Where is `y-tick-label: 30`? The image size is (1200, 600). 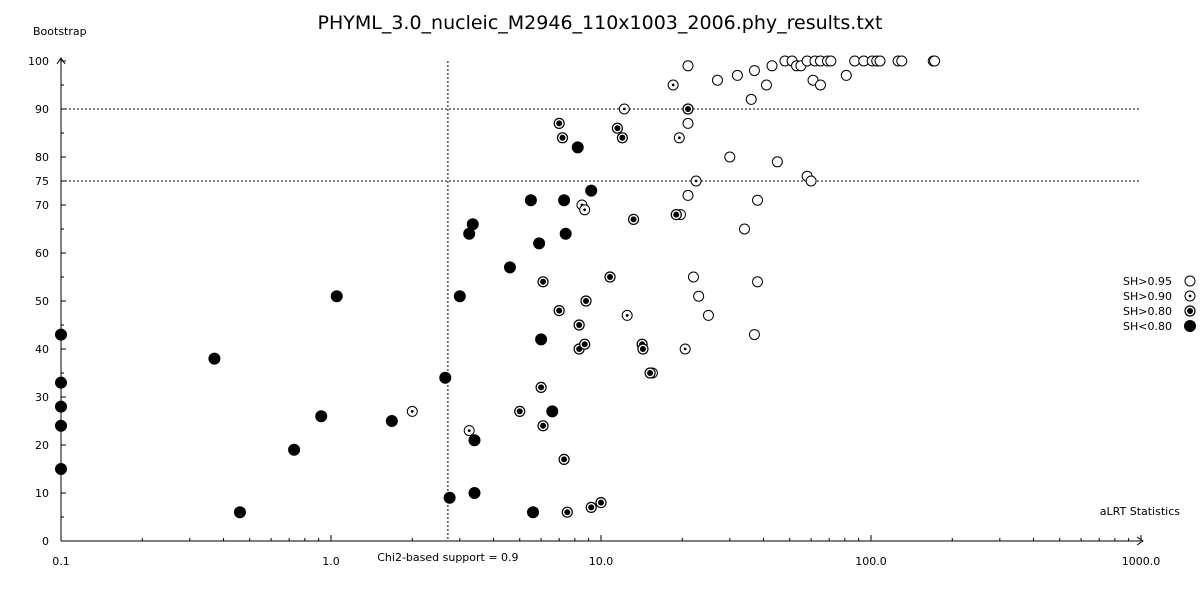
y-tick-label: 30 is located at coordinates (42, 397).